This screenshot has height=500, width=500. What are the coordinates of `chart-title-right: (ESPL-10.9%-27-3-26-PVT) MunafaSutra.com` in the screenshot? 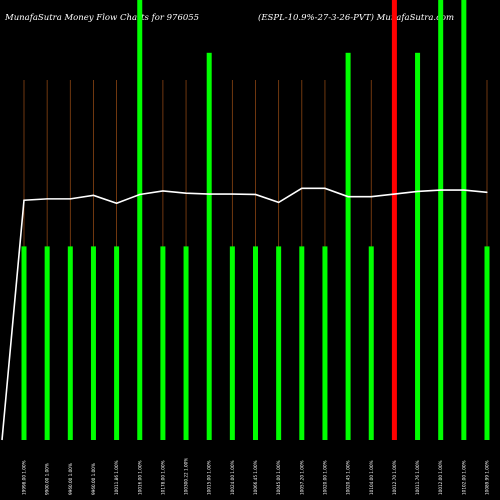 It's located at (356, 17).